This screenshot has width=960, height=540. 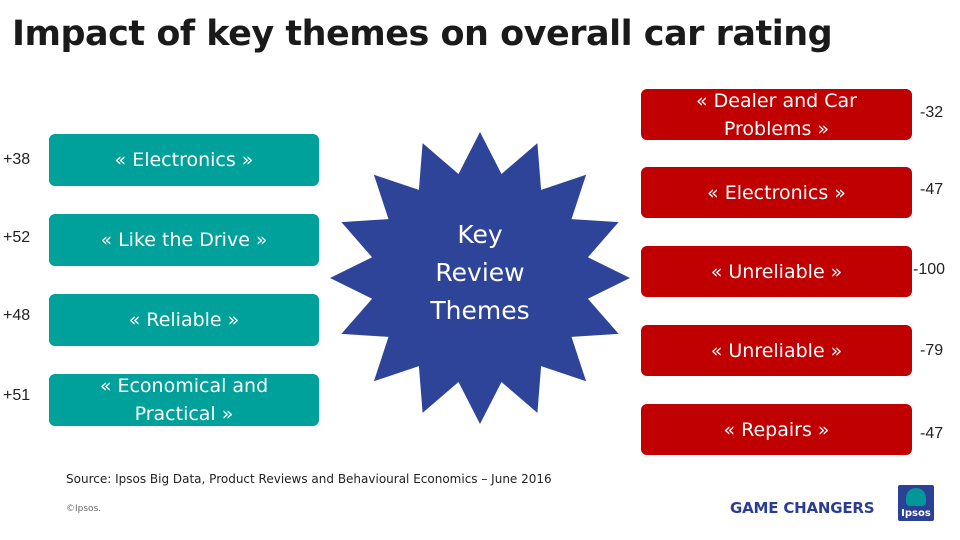 I want to click on negative-score: -79, so click(x=932, y=350).